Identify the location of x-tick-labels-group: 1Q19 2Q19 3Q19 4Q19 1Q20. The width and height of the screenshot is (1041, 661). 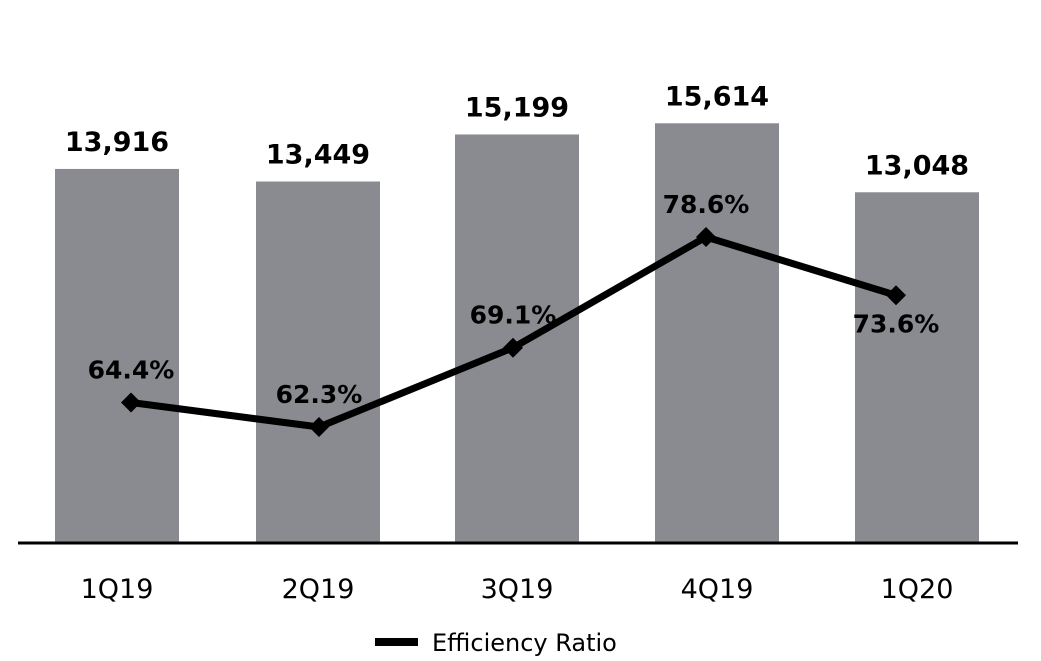
(517, 589).